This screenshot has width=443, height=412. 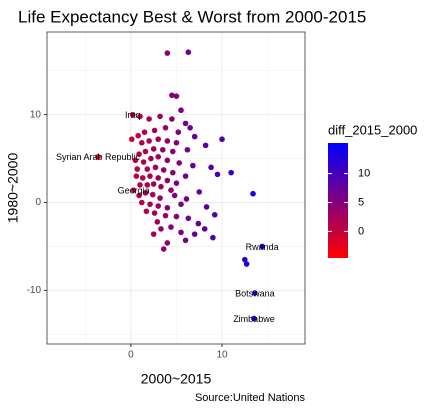 What do you see at coordinates (372, 129) in the screenshot?
I see `legend-title: diff_2015_2000` at bounding box center [372, 129].